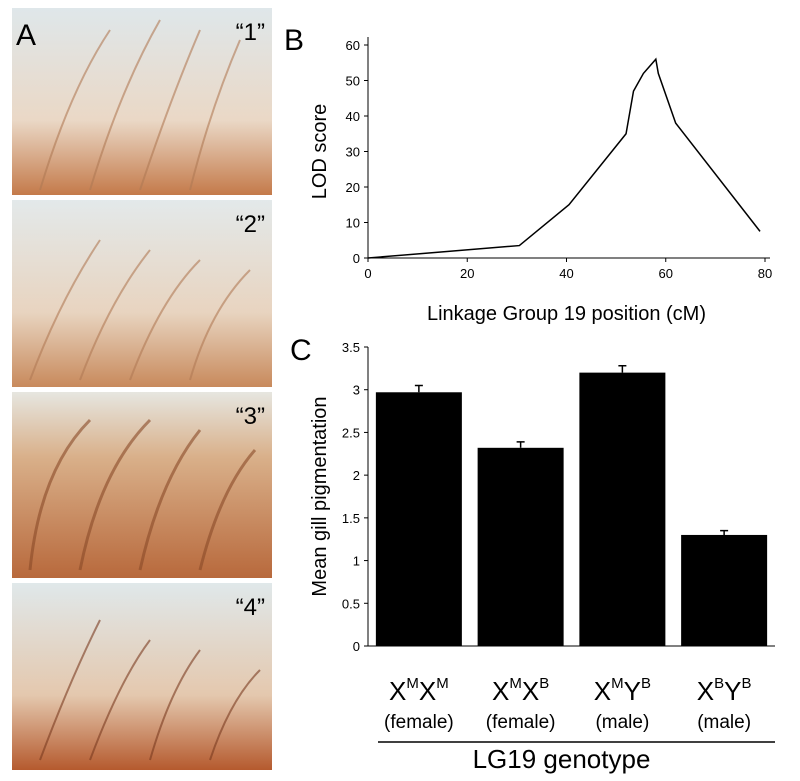  Describe the element at coordinates (351, 432) in the screenshot. I see `y-tick-label: 2.5` at that location.